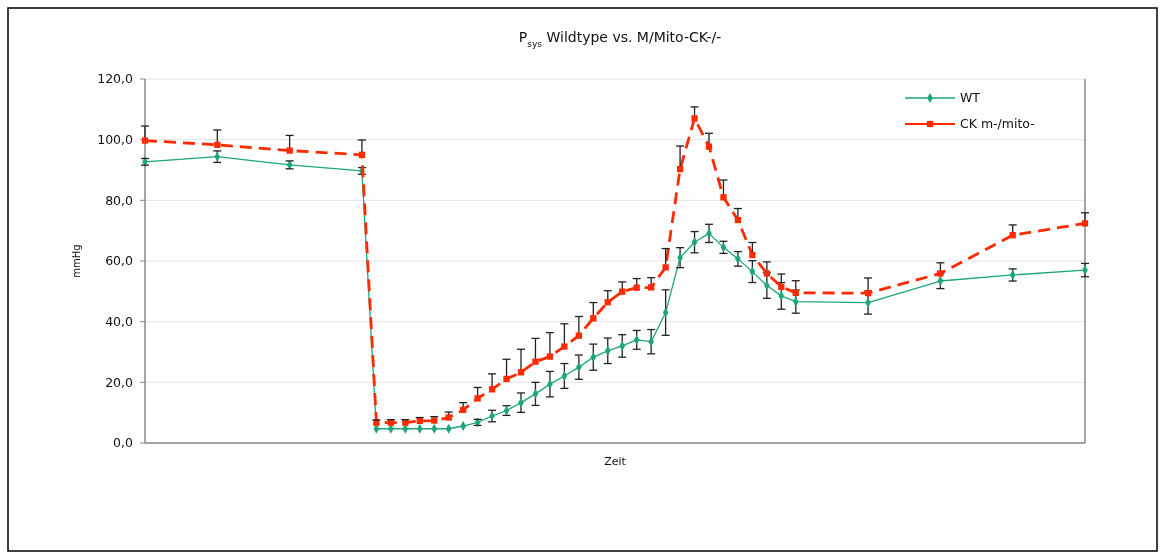 This screenshot has width=1163, height=557. Describe the element at coordinates (76, 261) in the screenshot. I see `y-axis-title: mmHg` at that location.